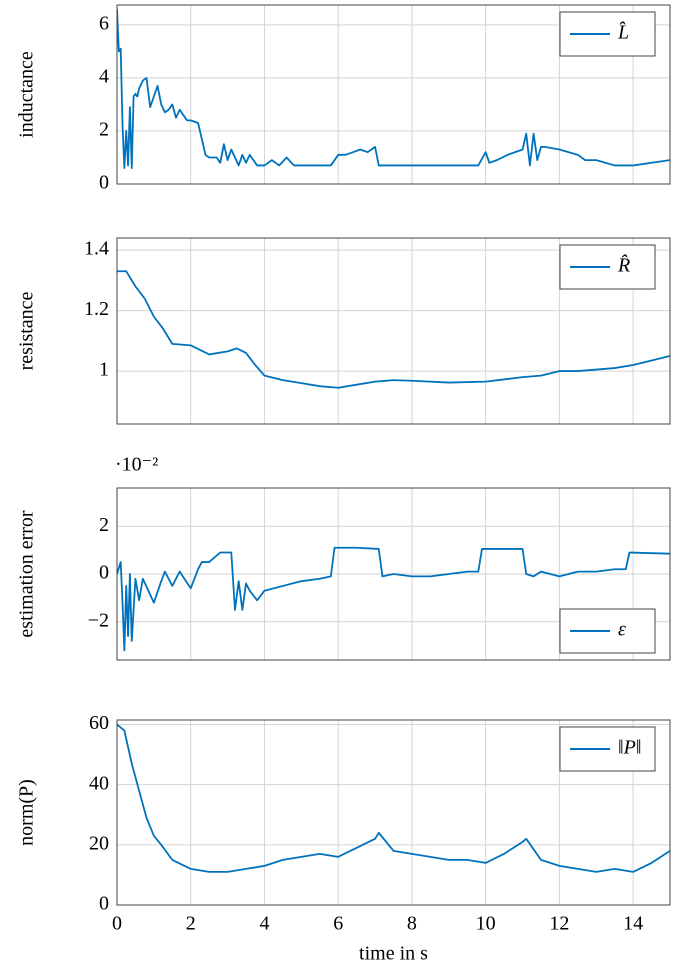  I want to click on x-axis-label: time in s, so click(393, 954).